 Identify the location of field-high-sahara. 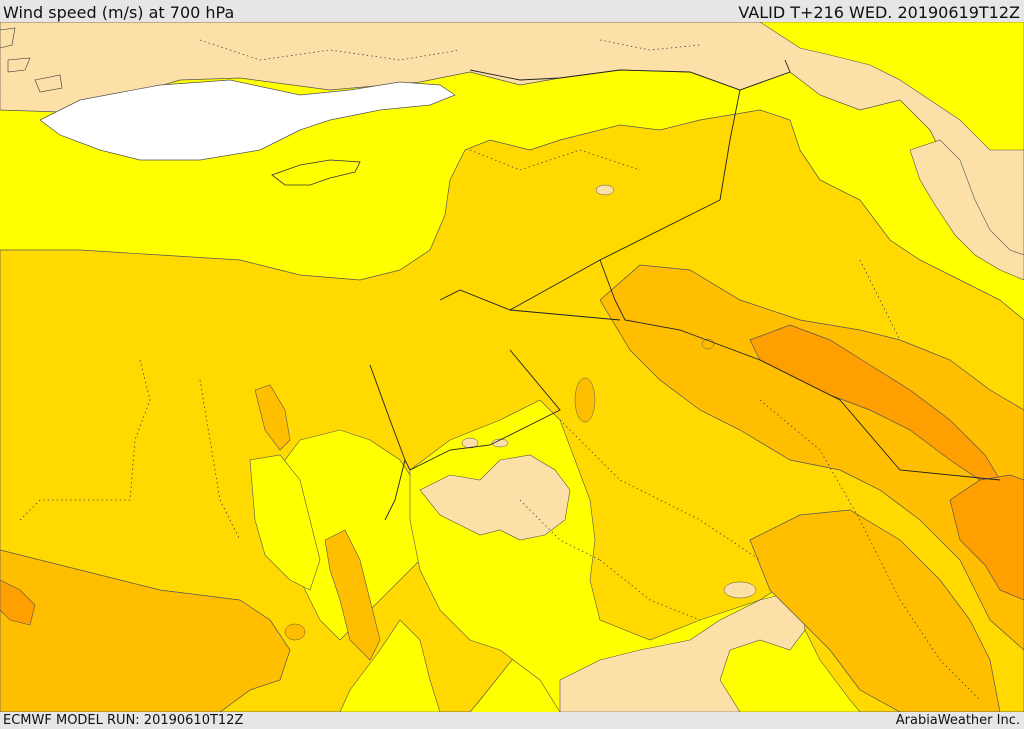
(145, 630).